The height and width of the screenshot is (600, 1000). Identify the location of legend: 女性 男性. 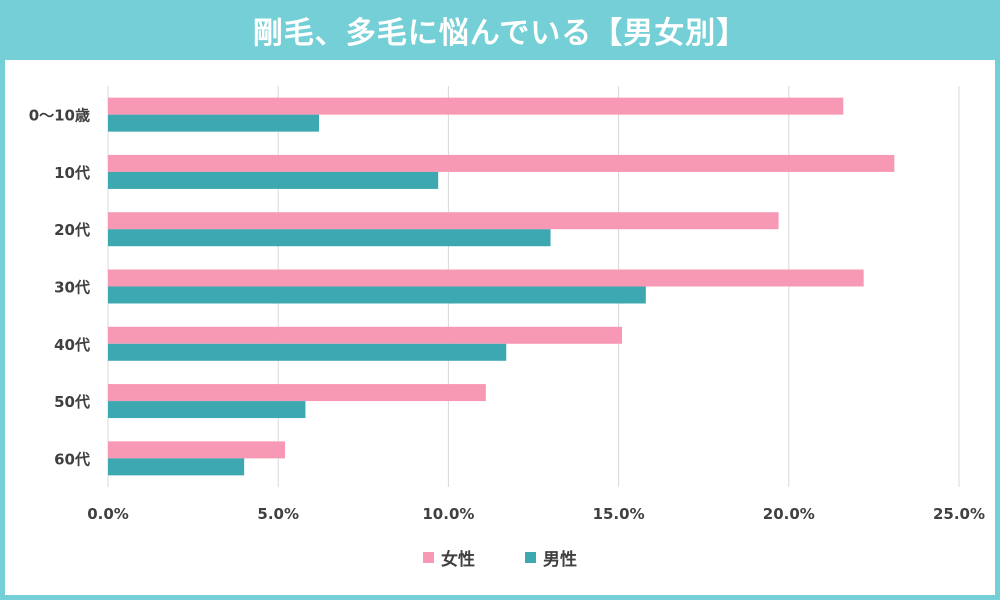
(500, 557).